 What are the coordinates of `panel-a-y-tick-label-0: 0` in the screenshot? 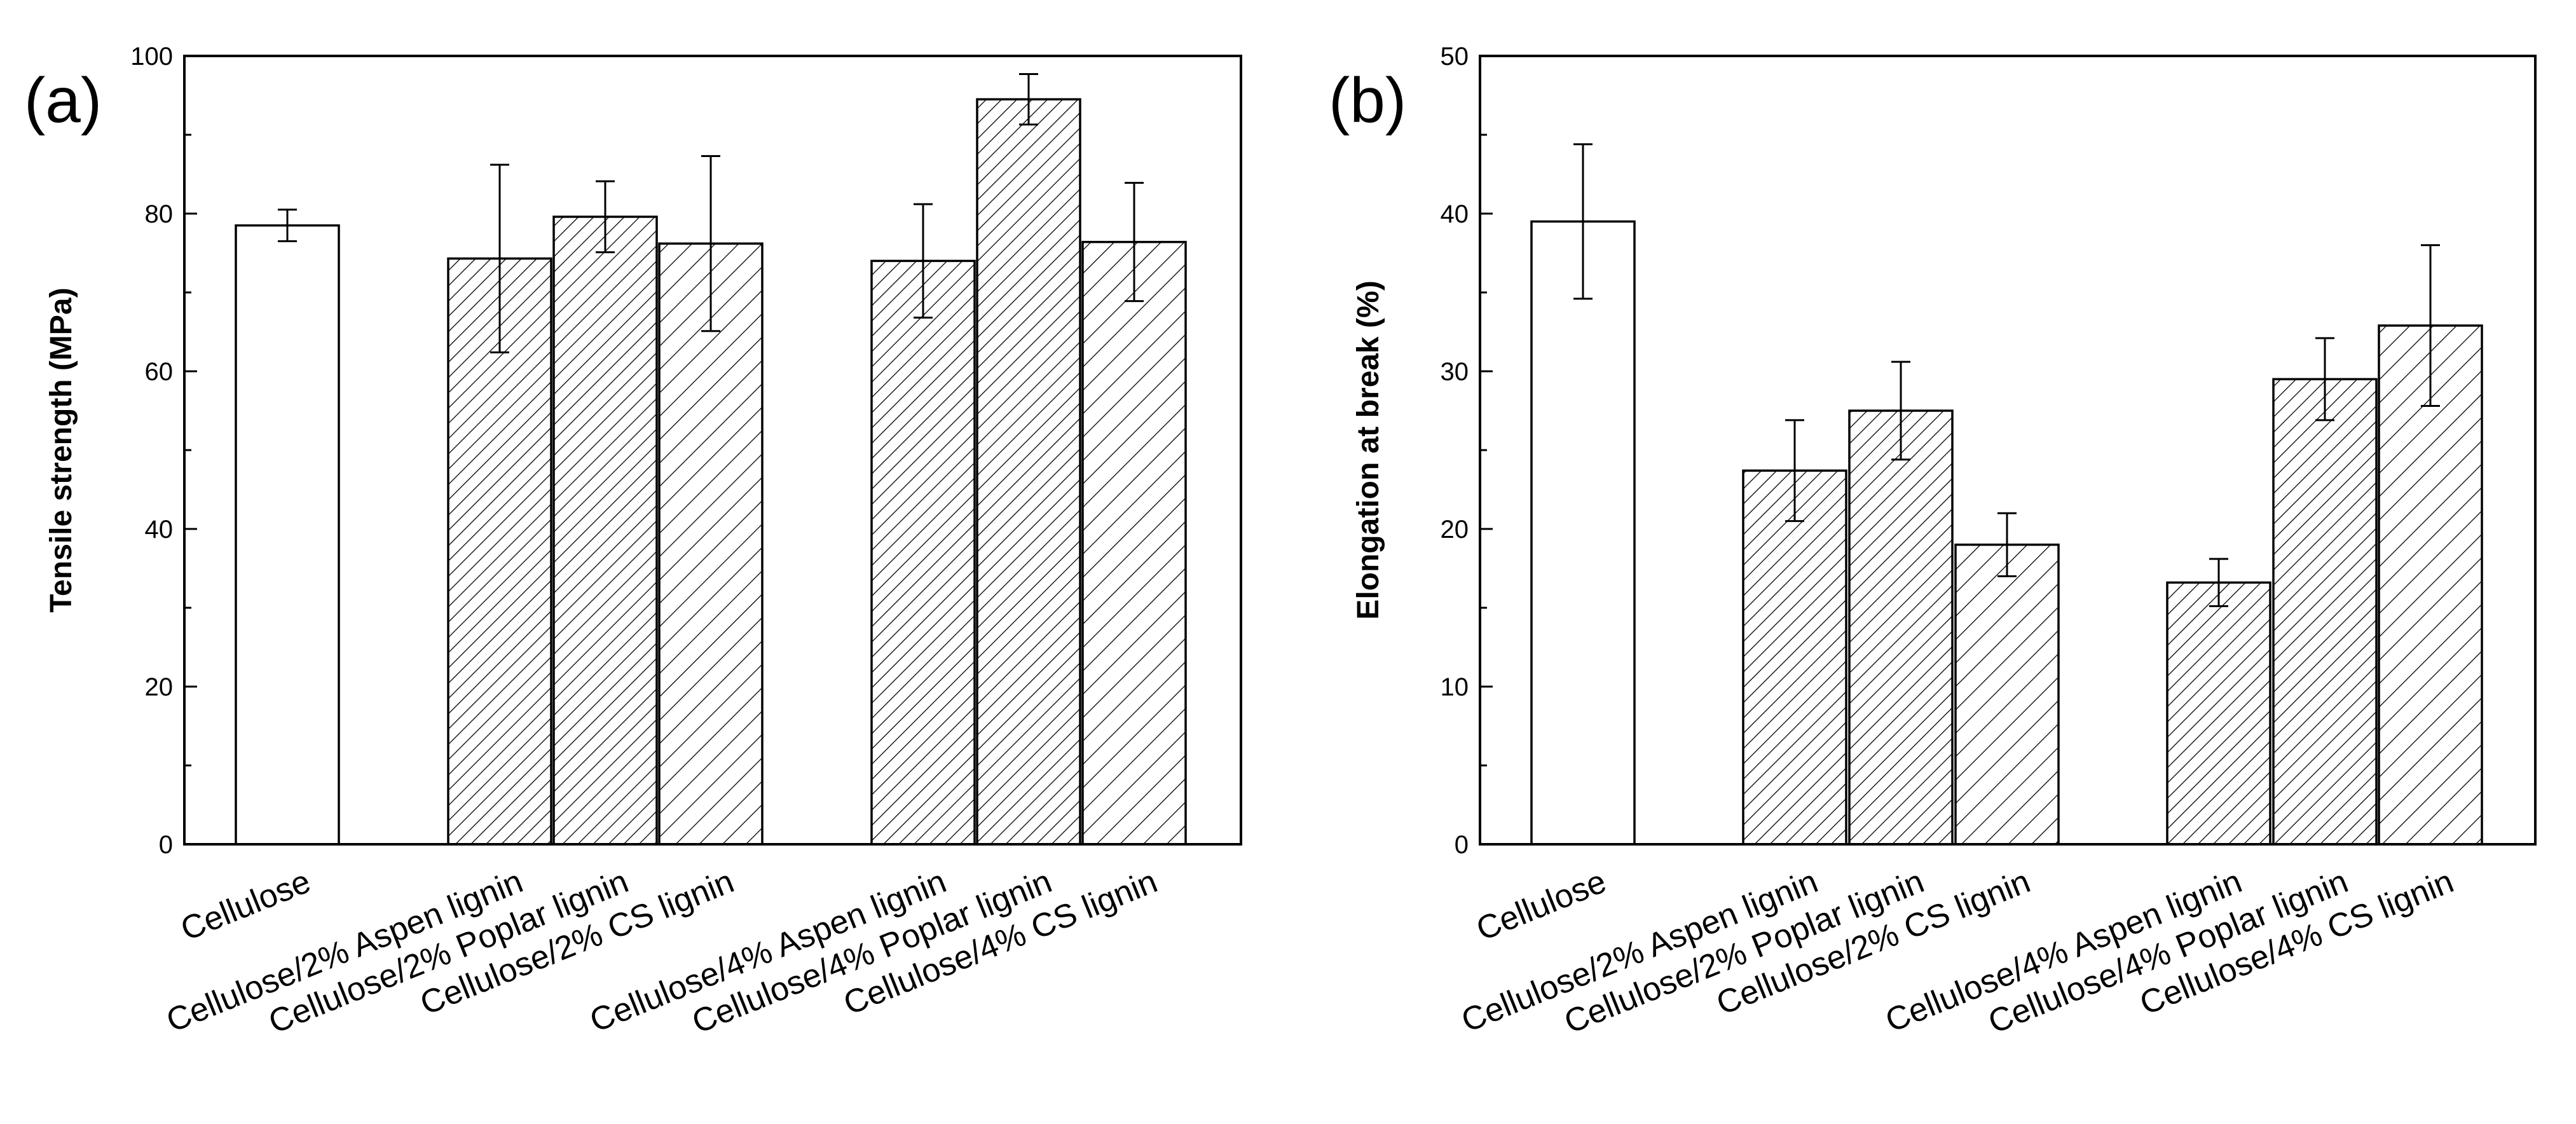 It's located at (166, 845).